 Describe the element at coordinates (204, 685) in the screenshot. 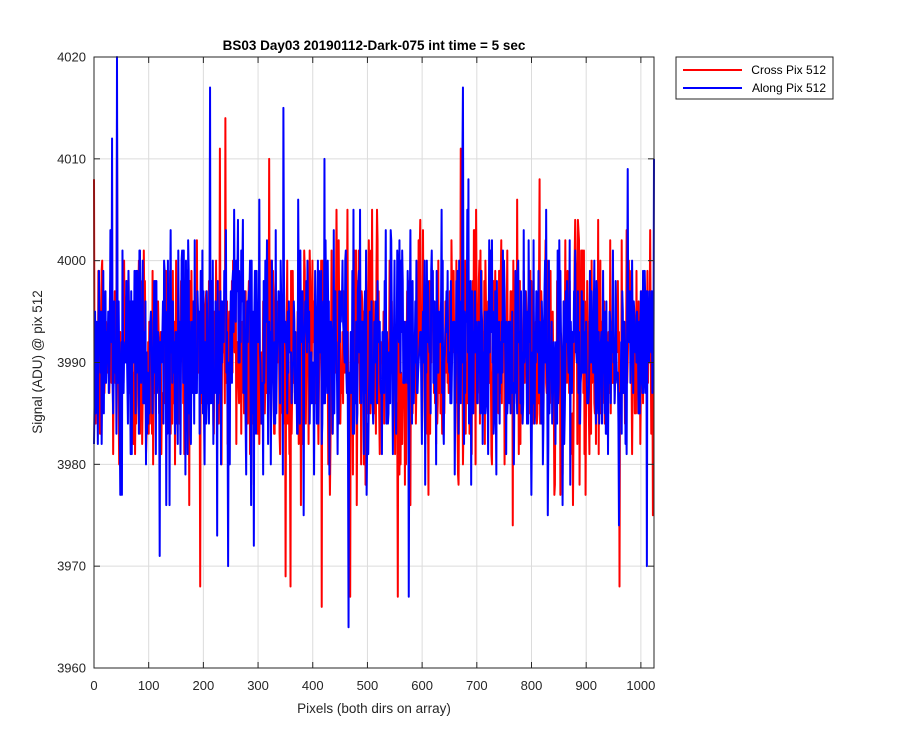

I see `x-tick-label: 200` at that location.